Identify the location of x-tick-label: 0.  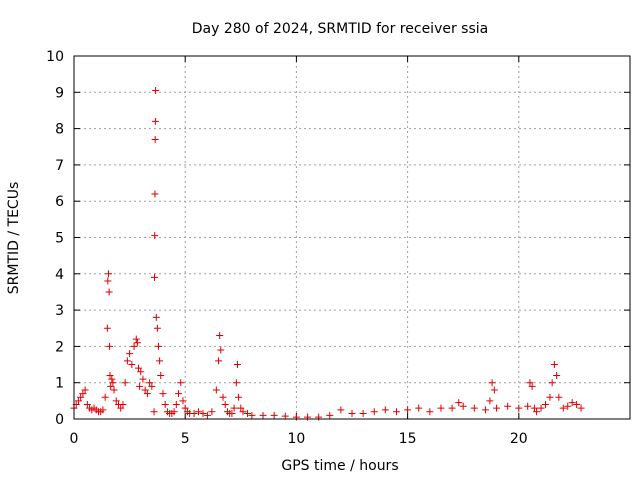
(74, 439).